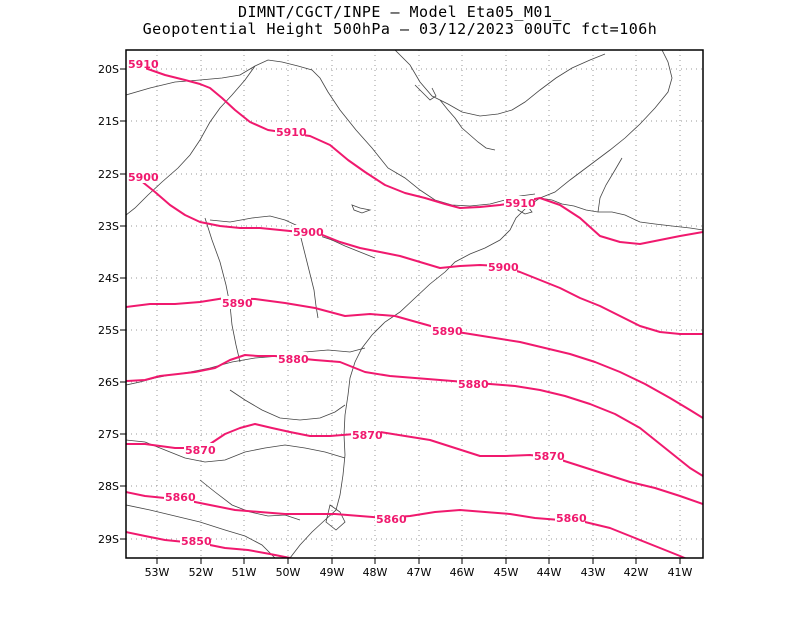 Image resolution: width=800 pixels, height=618 pixels. What do you see at coordinates (237, 303) in the screenshot?
I see `contour-label-5890-a: 5890` at bounding box center [237, 303].